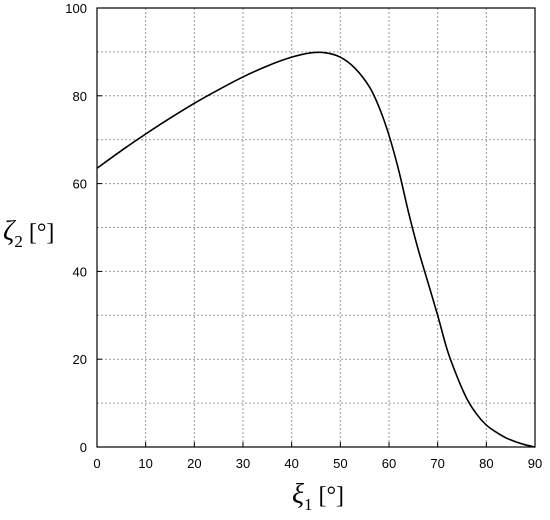 The height and width of the screenshot is (520, 550). I want to click on x-tick-label: 60, so click(389, 463).